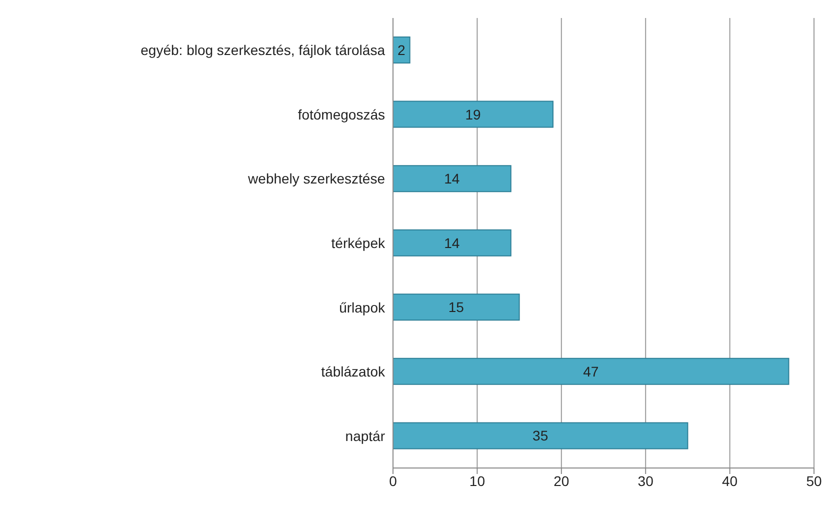 The width and height of the screenshot is (838, 516). What do you see at coordinates (393, 480) in the screenshot?
I see `x-tick-label: 0` at bounding box center [393, 480].